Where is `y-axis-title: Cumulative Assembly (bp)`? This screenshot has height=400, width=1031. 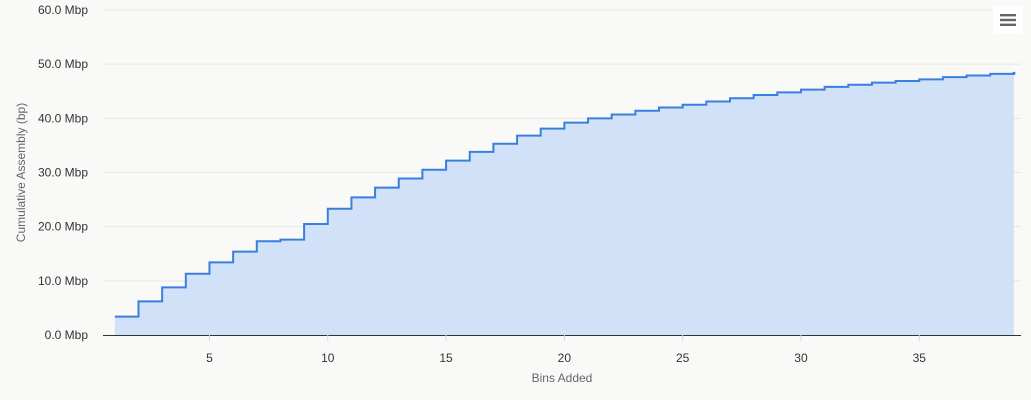 y-axis-title: Cumulative Assembly (bp) is located at coordinates (21, 172).